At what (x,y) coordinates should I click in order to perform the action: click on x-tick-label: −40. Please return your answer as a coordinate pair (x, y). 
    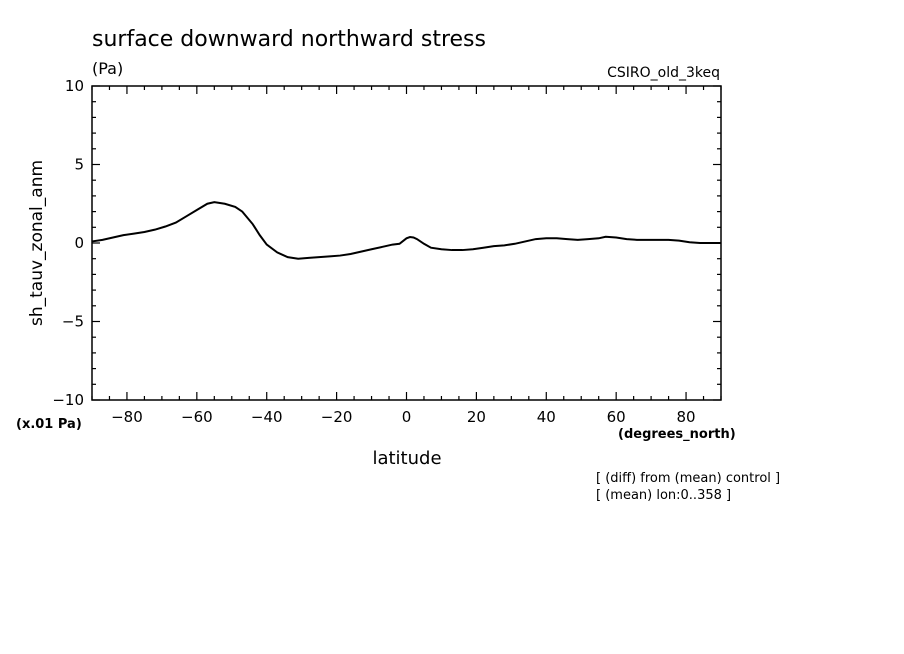
    Looking at the image, I should click on (267, 417).